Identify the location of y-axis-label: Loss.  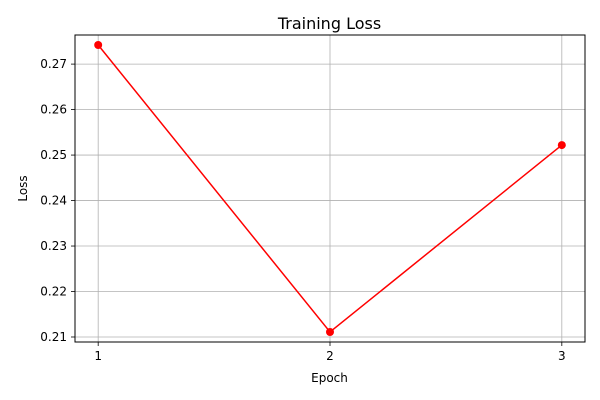
(23, 188).